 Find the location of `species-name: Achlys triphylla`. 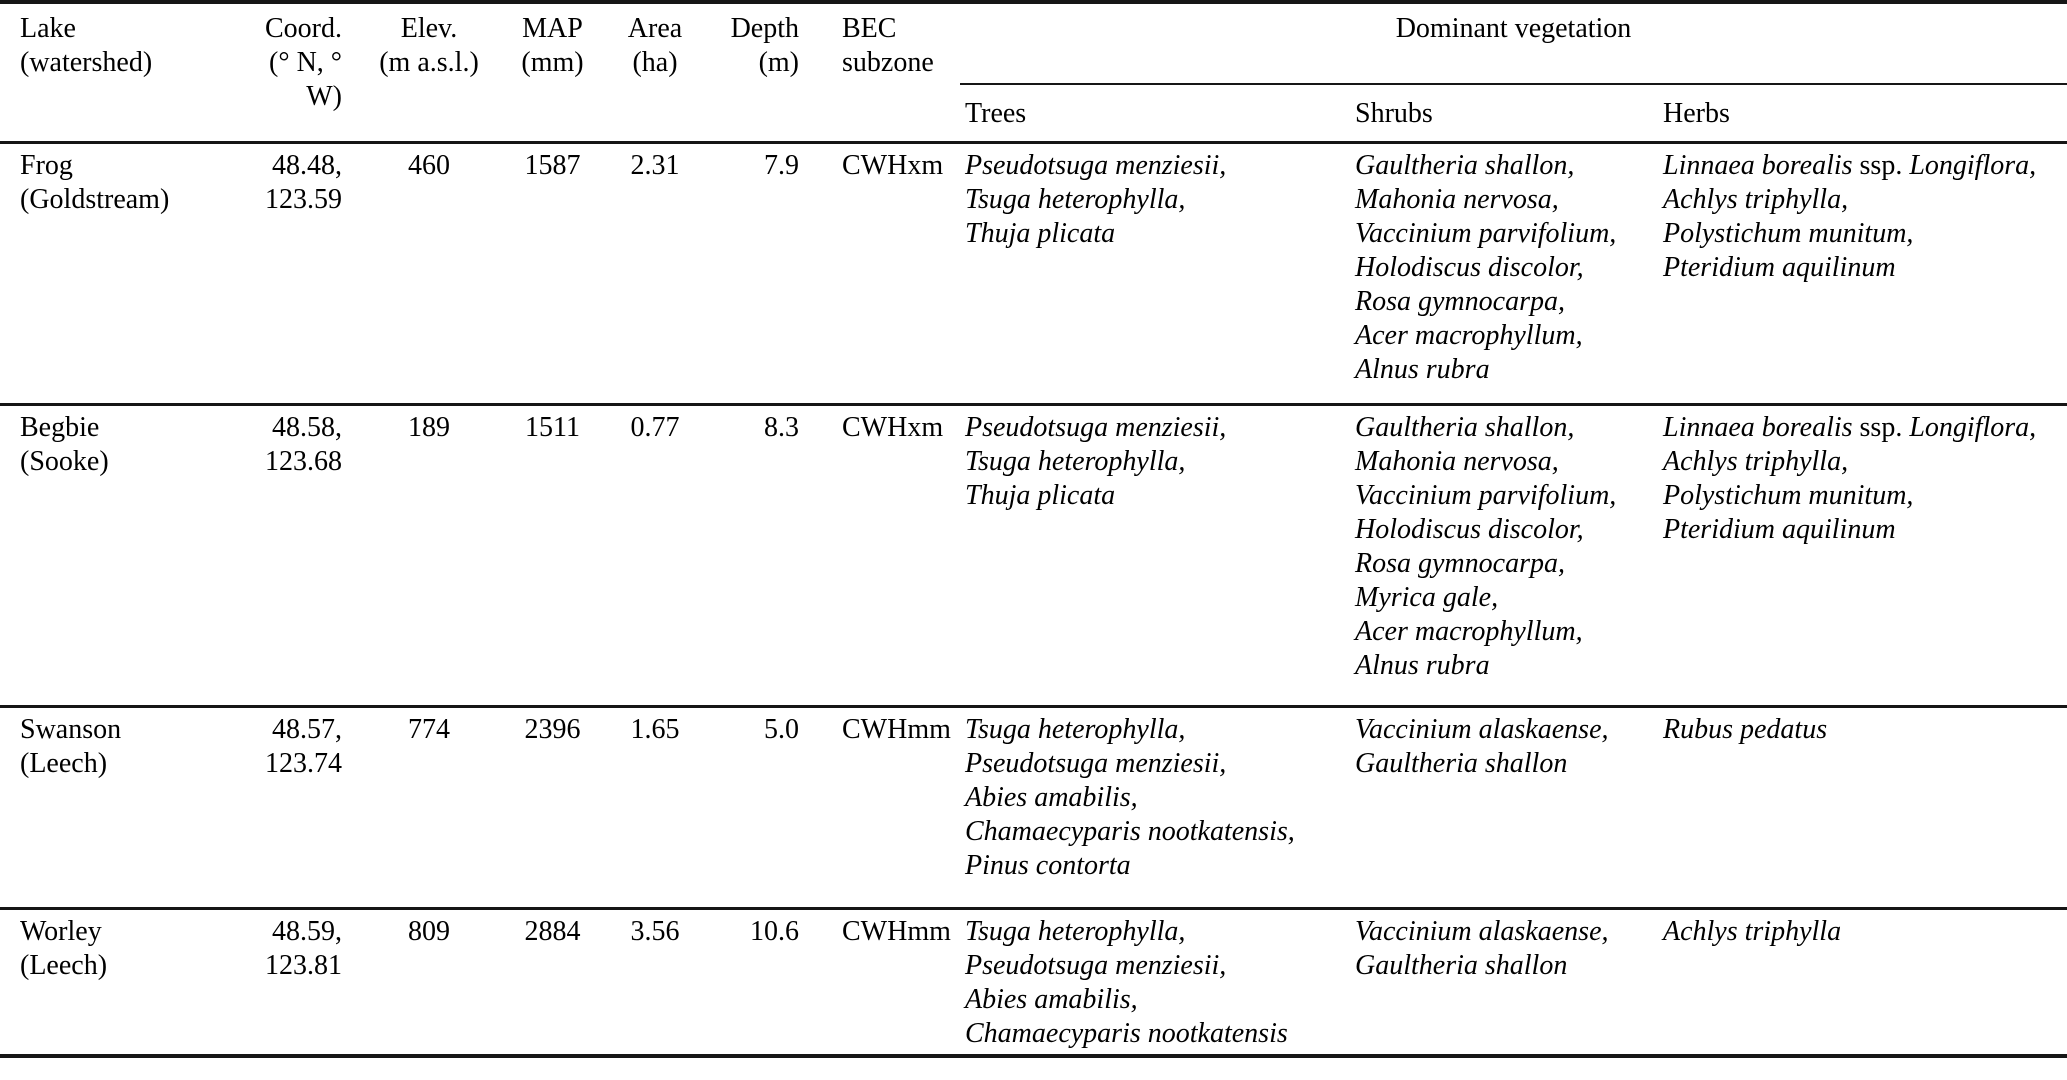

species-name: Achlys triphylla is located at coordinates (1752, 931).